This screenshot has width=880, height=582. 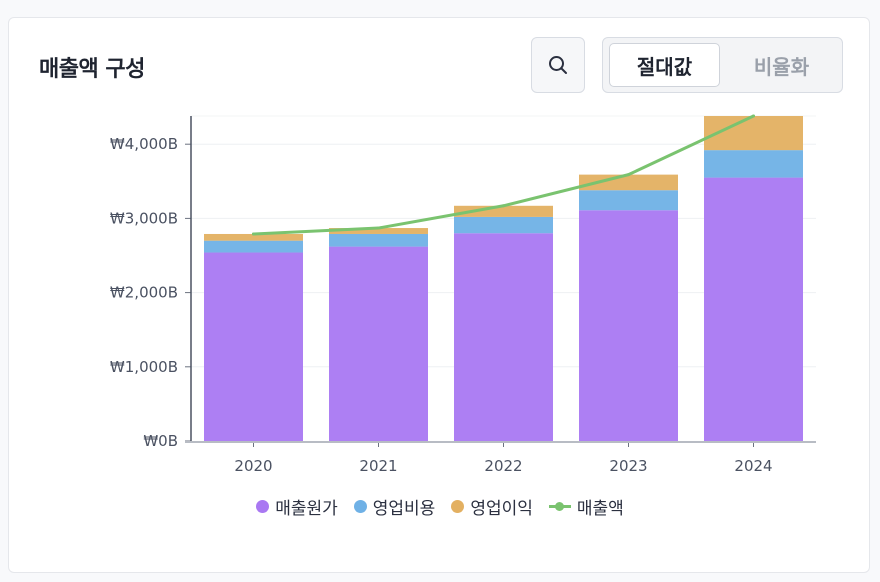 I want to click on y-tick-label: ₩1,000B, so click(x=144, y=367).